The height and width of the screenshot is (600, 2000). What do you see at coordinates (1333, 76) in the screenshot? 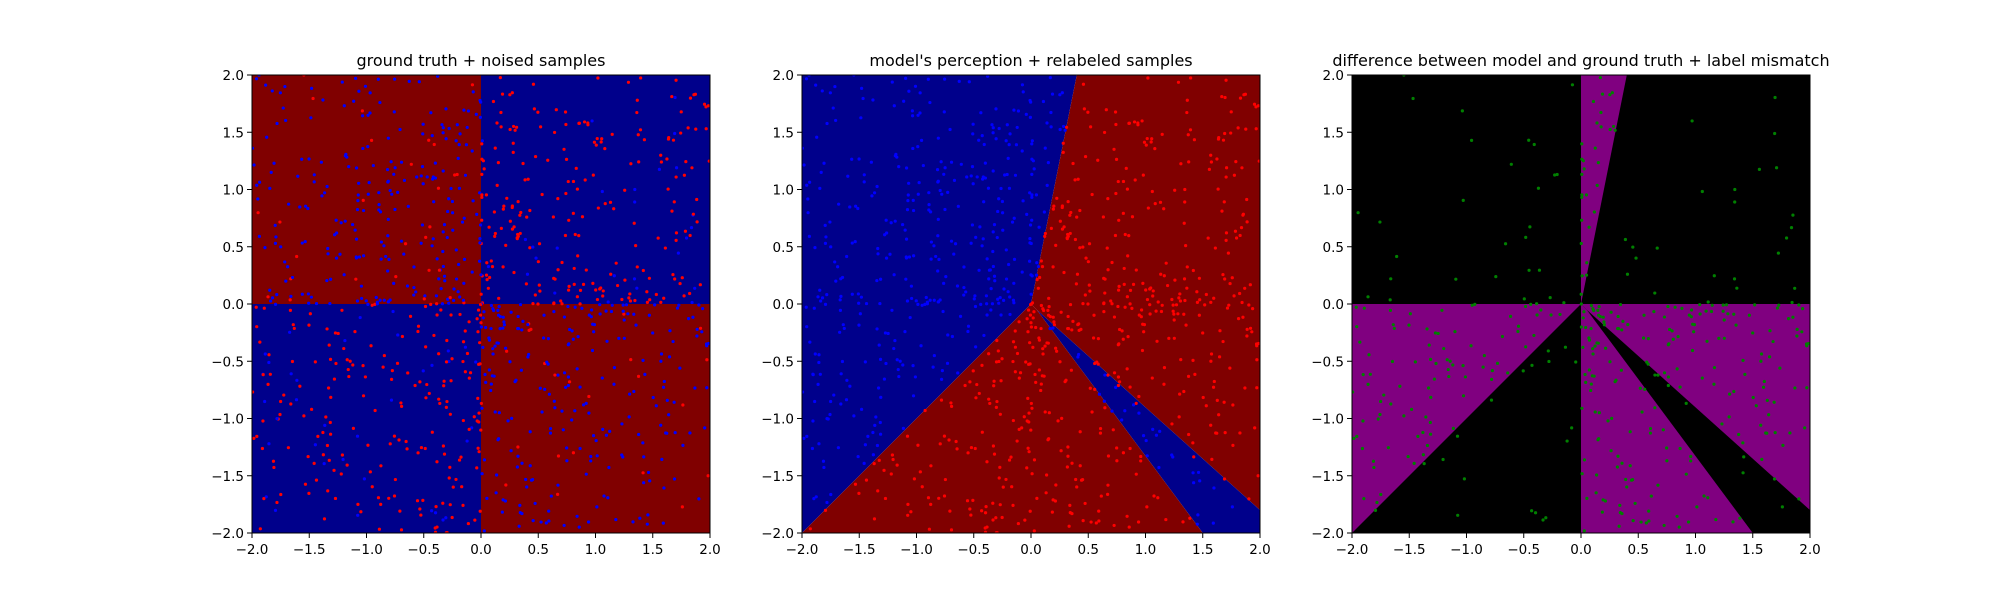
I see `y-tick-label: 2.0` at bounding box center [1333, 76].